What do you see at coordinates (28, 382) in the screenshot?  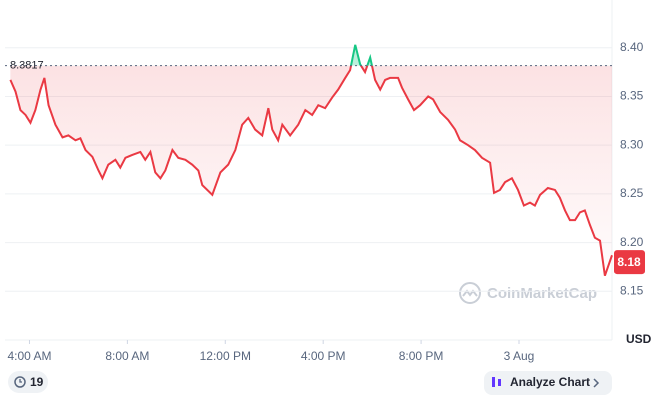 I see `time-badge: 19` at bounding box center [28, 382].